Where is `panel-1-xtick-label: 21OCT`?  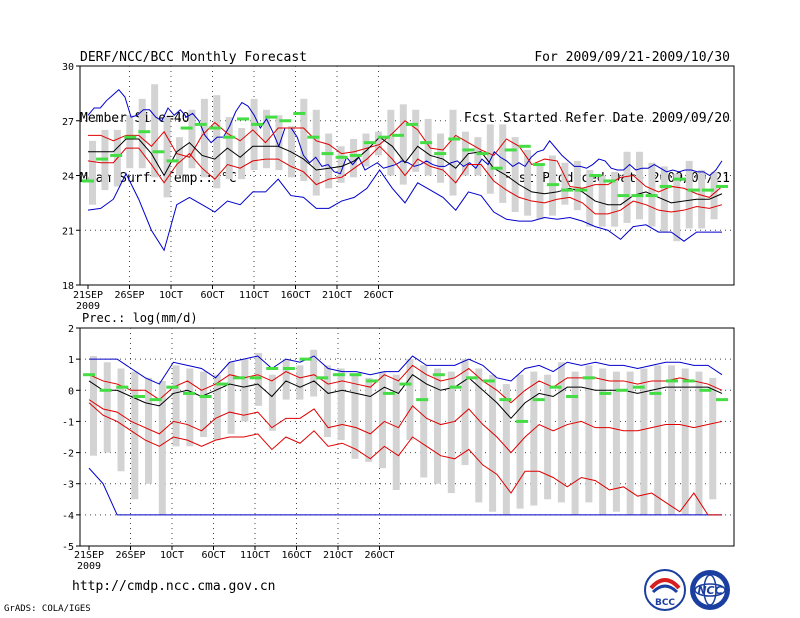 panel-1-xtick-label: 21OCT is located at coordinates (338, 555).